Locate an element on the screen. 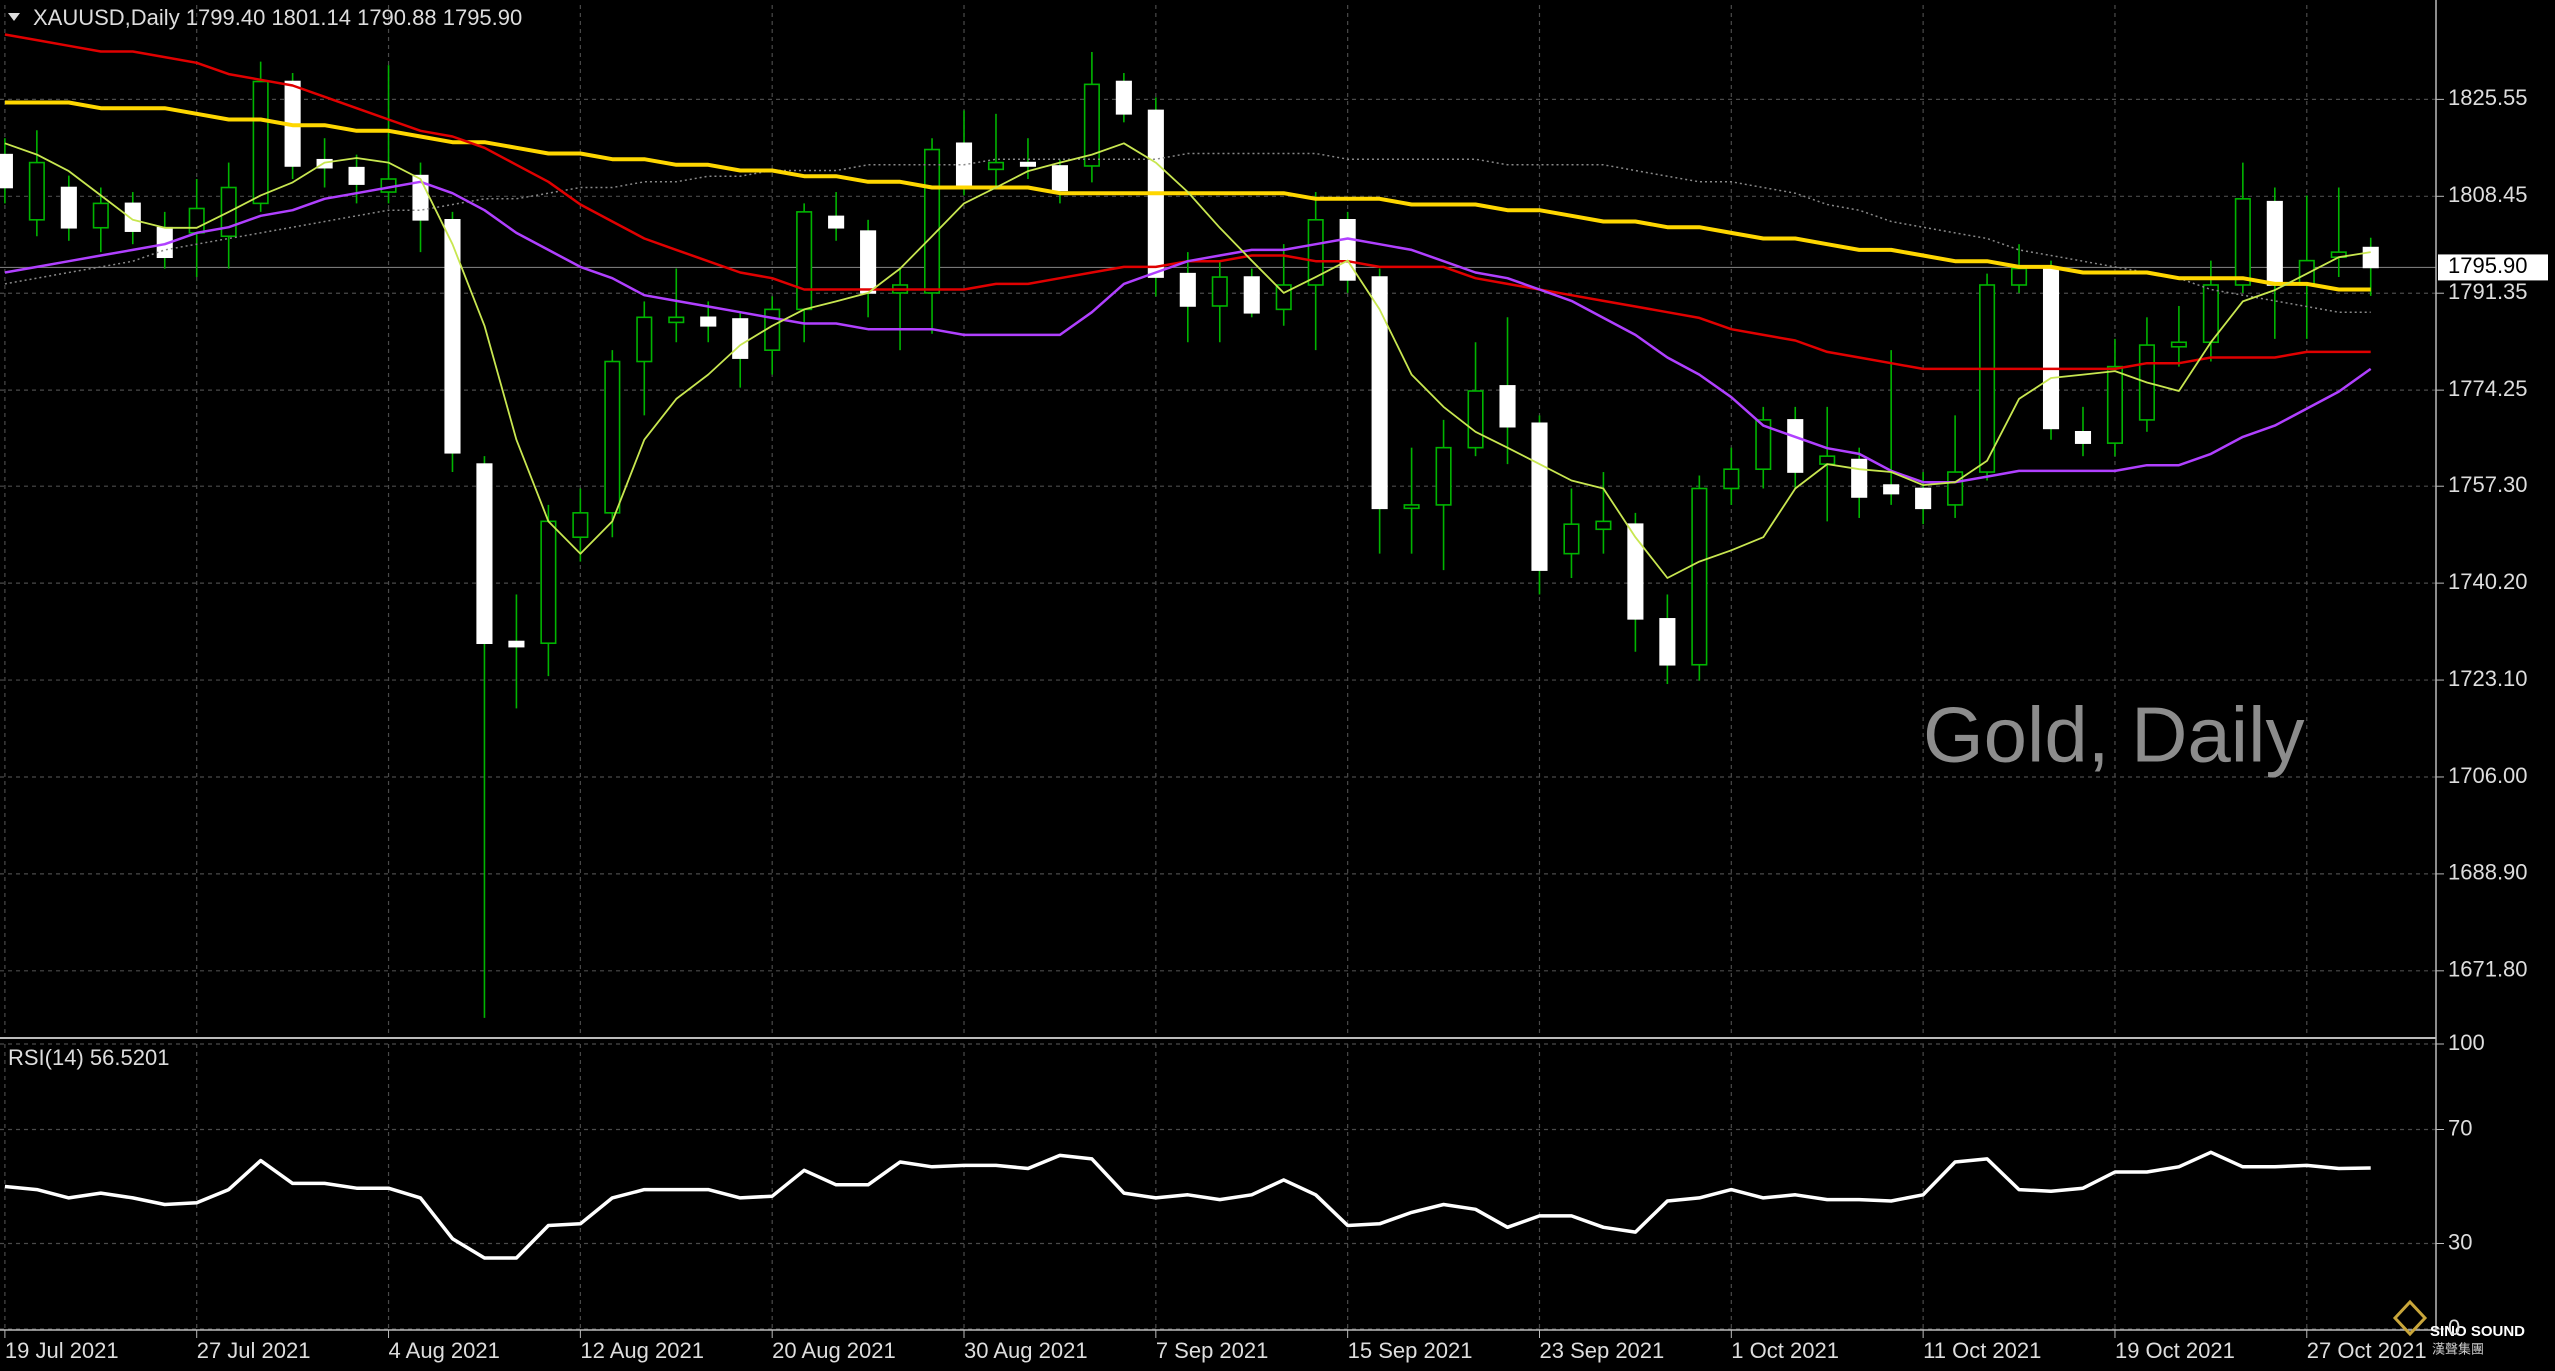 Image resolution: width=2555 pixels, height=1371 pixels. x-tick-label: 12 Aug 2021 is located at coordinates (642, 1350).